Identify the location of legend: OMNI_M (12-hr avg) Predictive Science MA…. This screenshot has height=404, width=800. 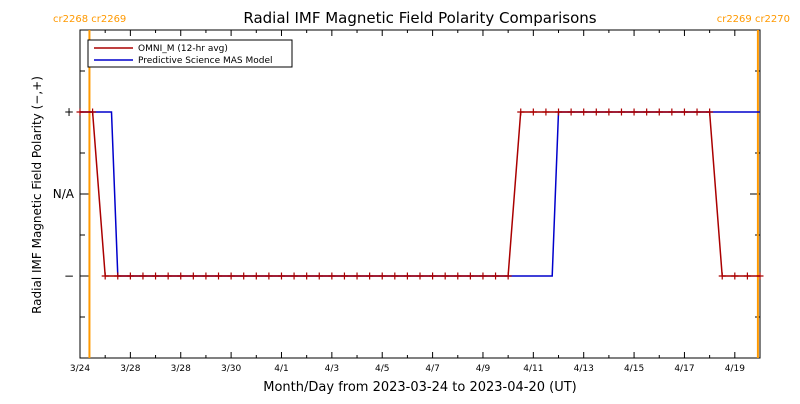
(190, 53).